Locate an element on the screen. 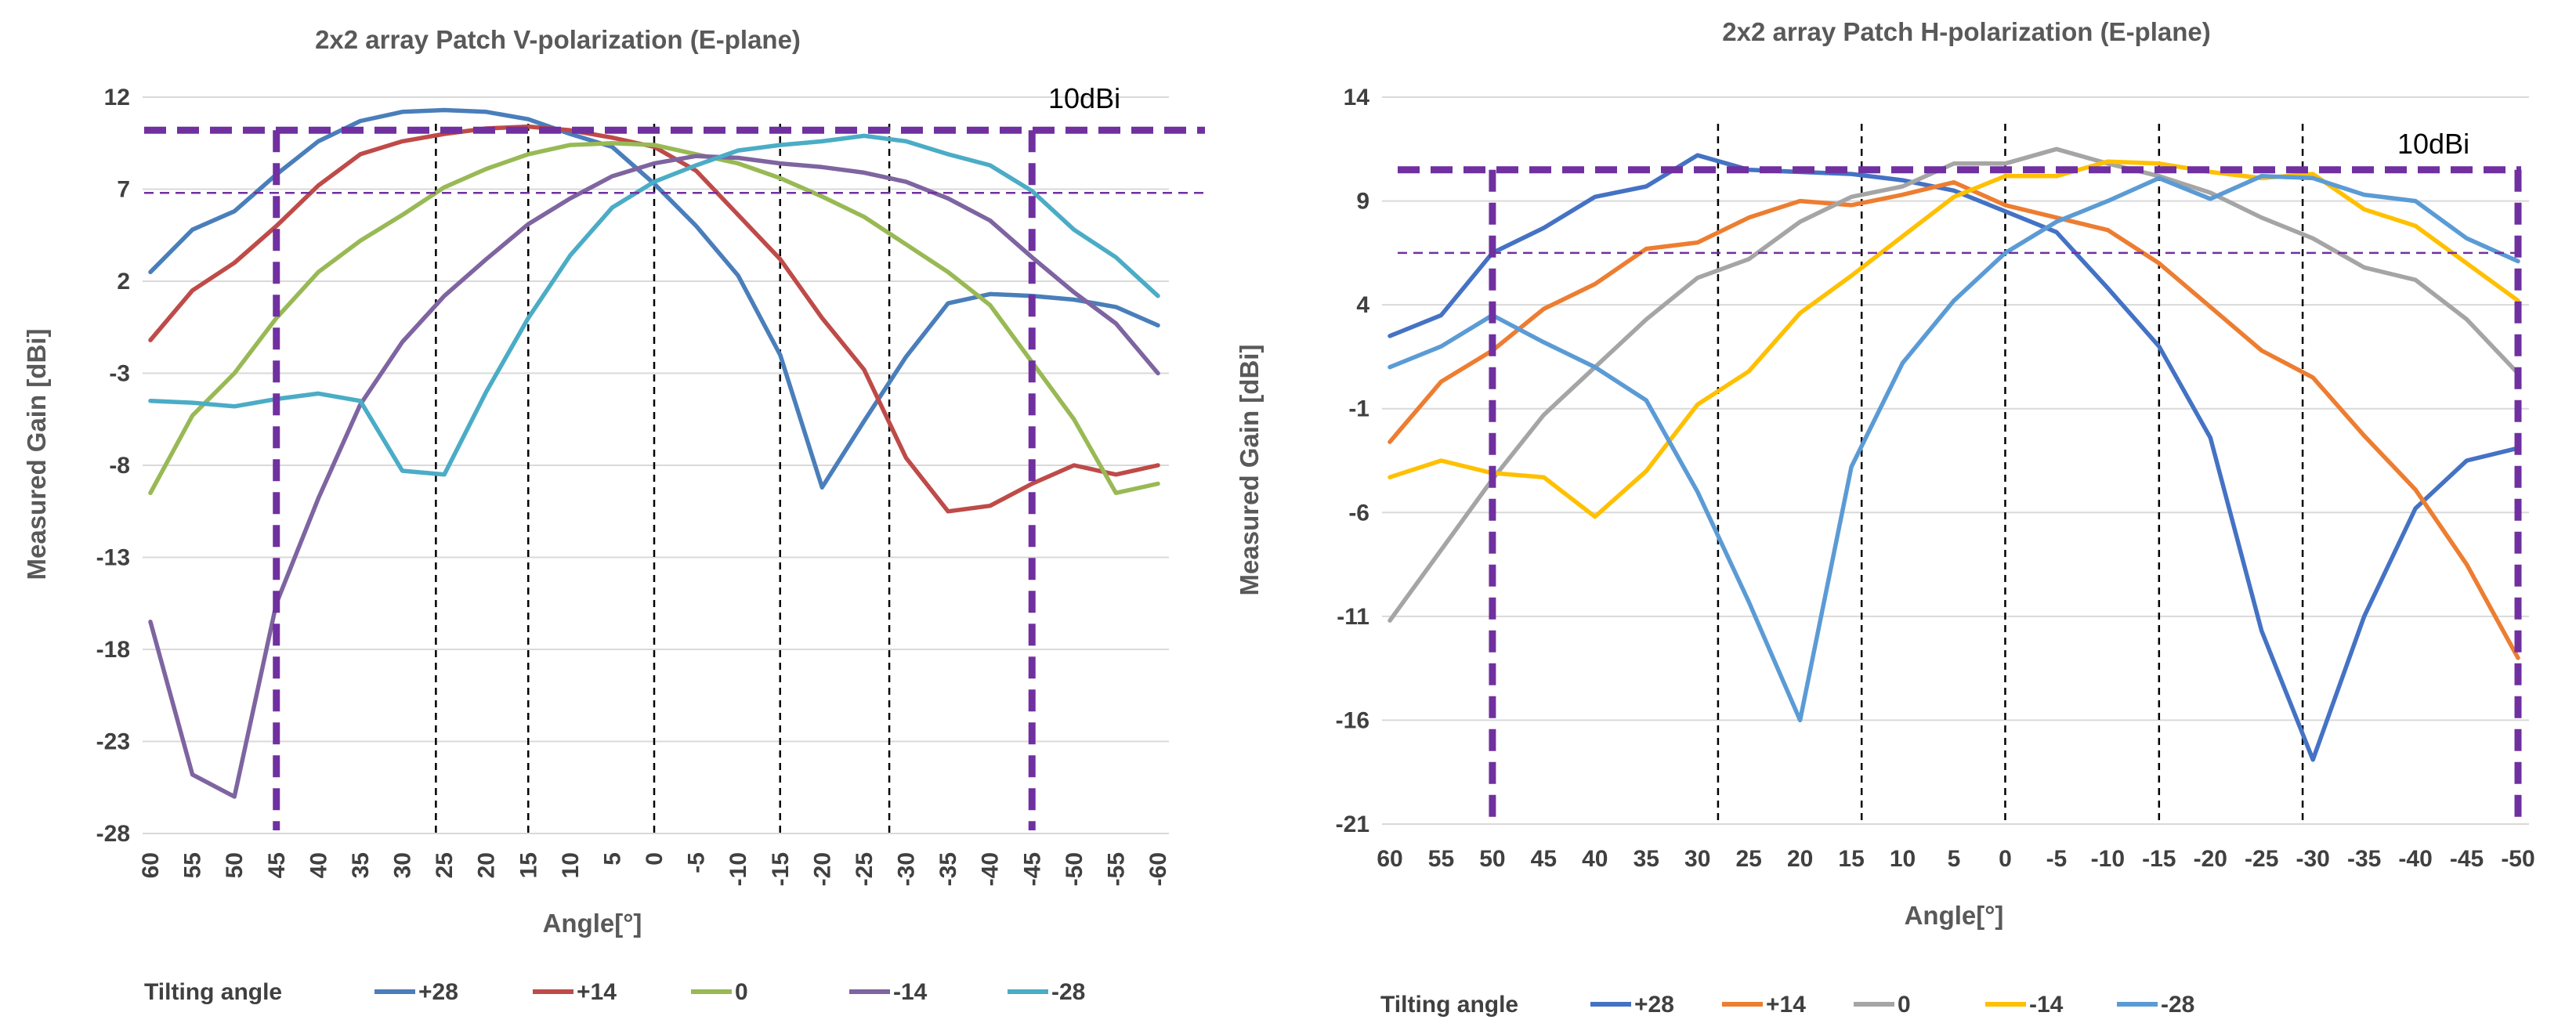  legend-label: -28 is located at coordinates (1068, 992).